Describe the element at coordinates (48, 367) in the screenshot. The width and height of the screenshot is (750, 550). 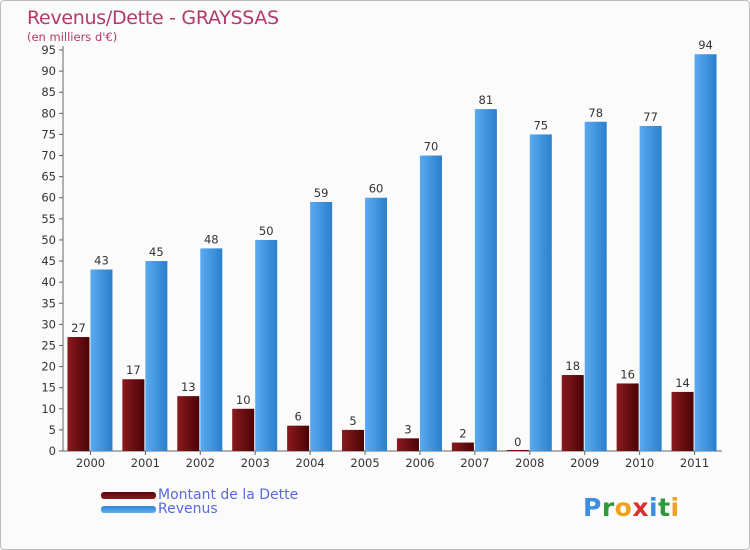
I see `y-tick-label: 20` at that location.